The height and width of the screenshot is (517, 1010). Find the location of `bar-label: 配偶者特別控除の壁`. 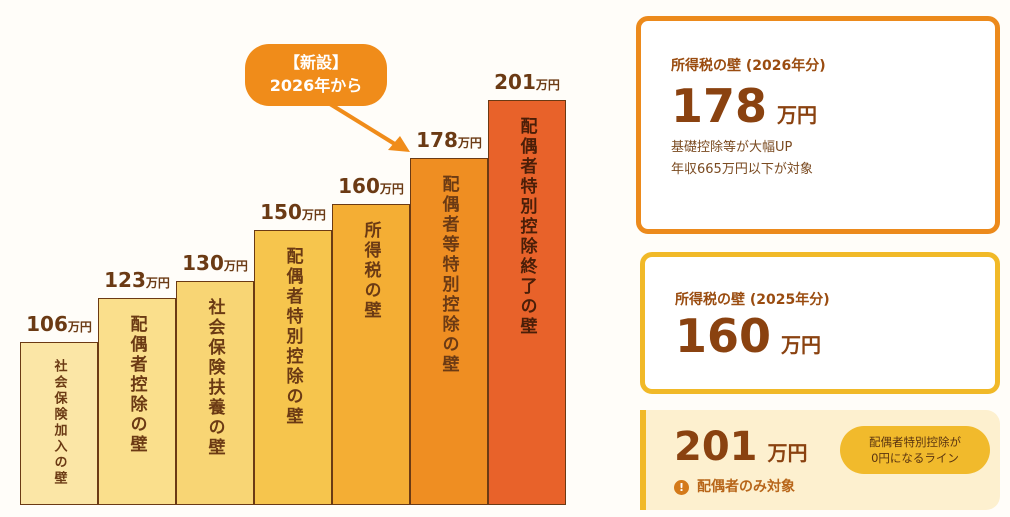

bar-label: 配偶者特別控除の壁 is located at coordinates (292, 336).